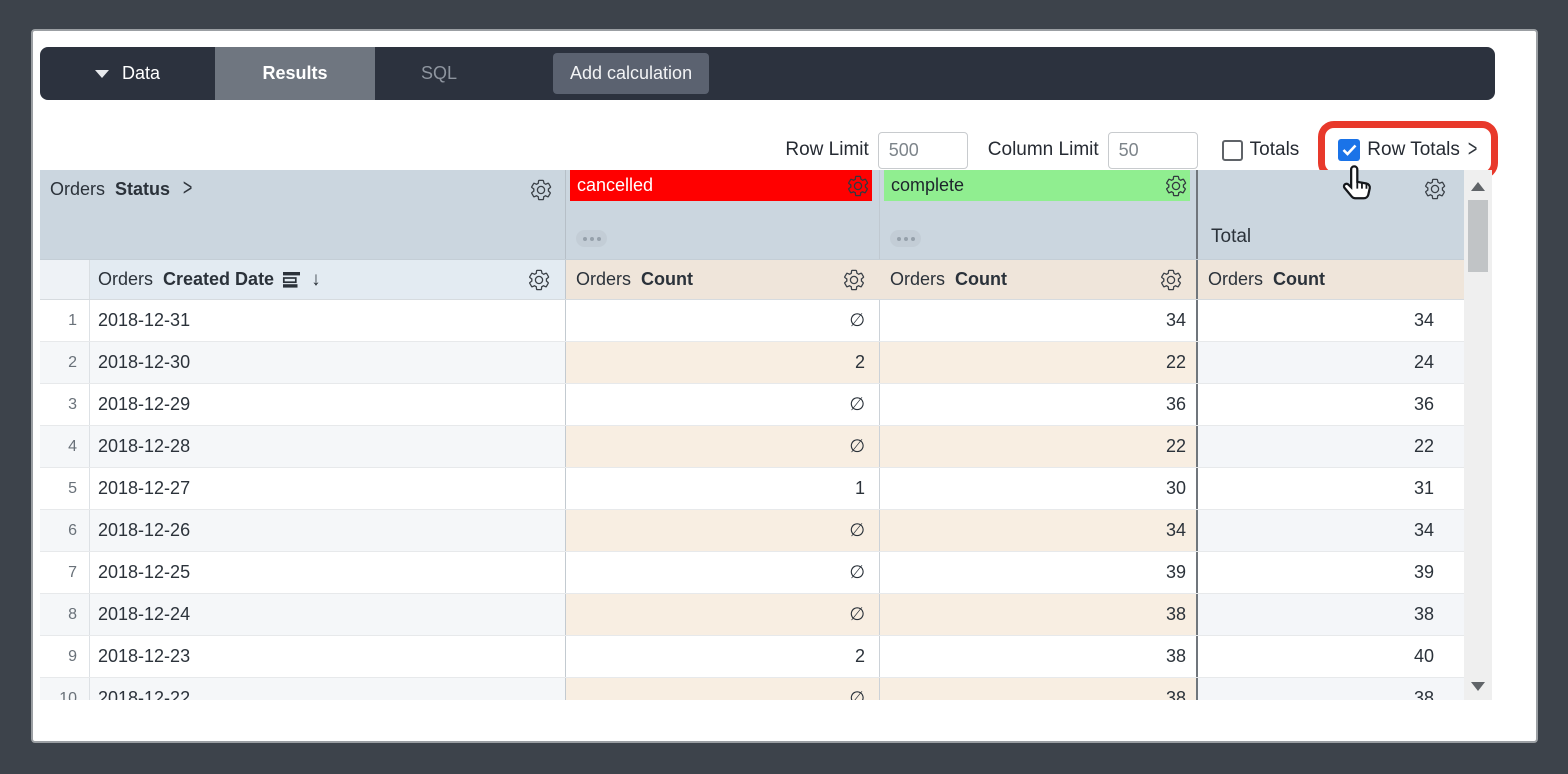 Image resolution: width=1568 pixels, height=774 pixels. Describe the element at coordinates (328, 689) in the screenshot. I see `date-cell: 2018-12-22` at that location.